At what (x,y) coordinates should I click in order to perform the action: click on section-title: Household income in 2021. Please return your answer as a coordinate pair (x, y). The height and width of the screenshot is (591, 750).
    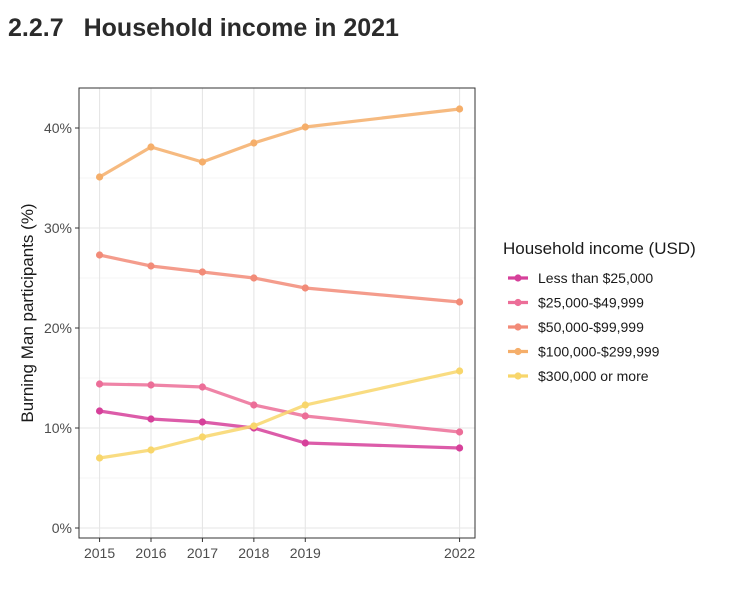
    Looking at the image, I should click on (241, 28).